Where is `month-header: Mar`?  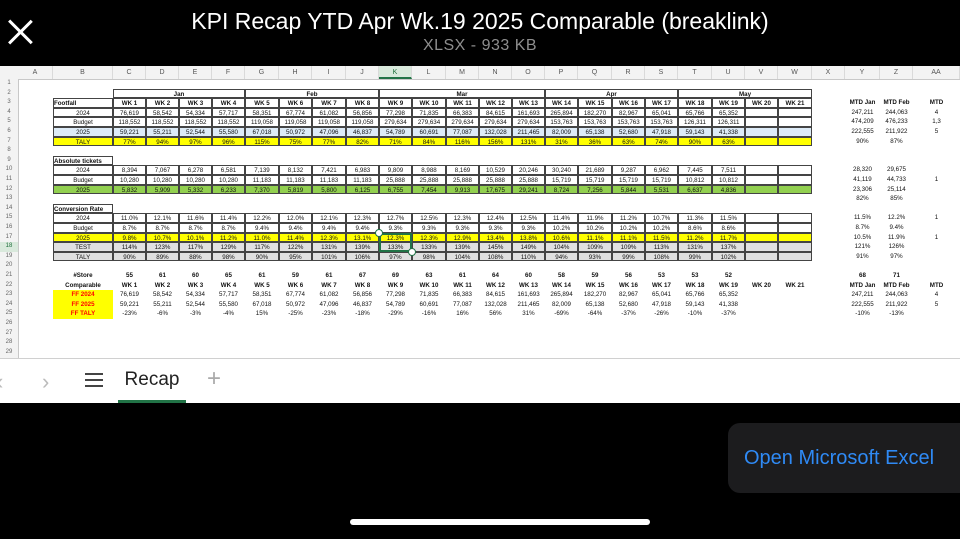
month-header: Mar is located at coordinates (462, 93).